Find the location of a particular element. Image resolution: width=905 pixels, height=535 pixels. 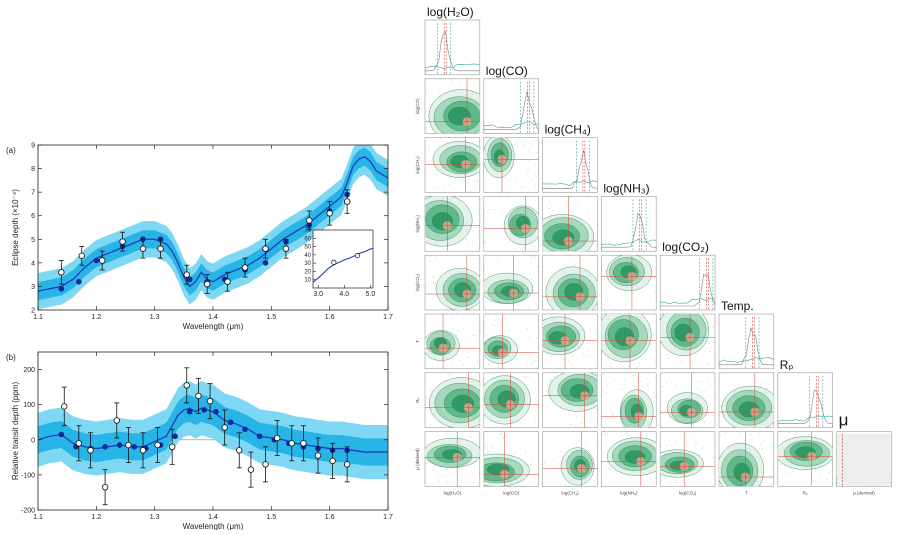

inset-y-tick-label: 70 is located at coordinates (307, 231).